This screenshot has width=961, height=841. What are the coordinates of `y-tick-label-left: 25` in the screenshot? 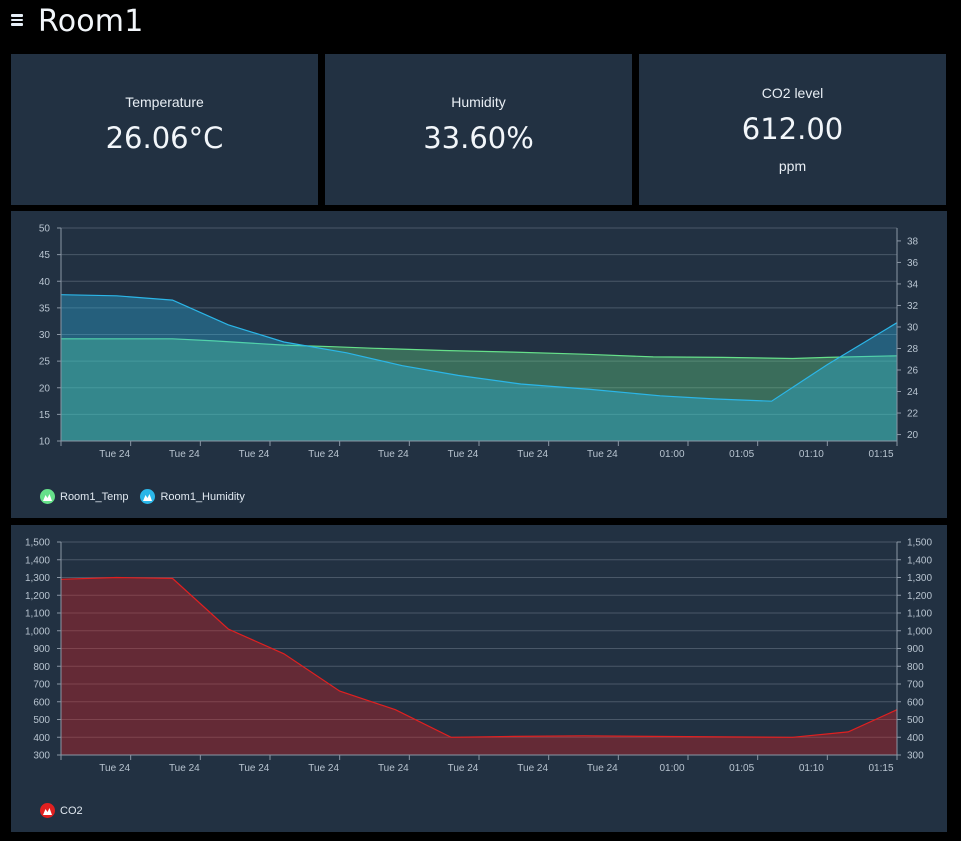 It's located at (45, 362).